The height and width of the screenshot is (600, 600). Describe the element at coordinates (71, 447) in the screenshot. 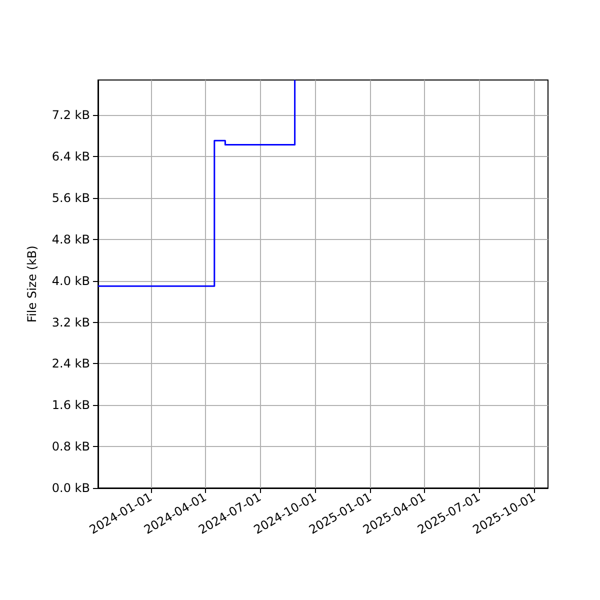

I see `y-tick-label: 0.8 kB` at that location.